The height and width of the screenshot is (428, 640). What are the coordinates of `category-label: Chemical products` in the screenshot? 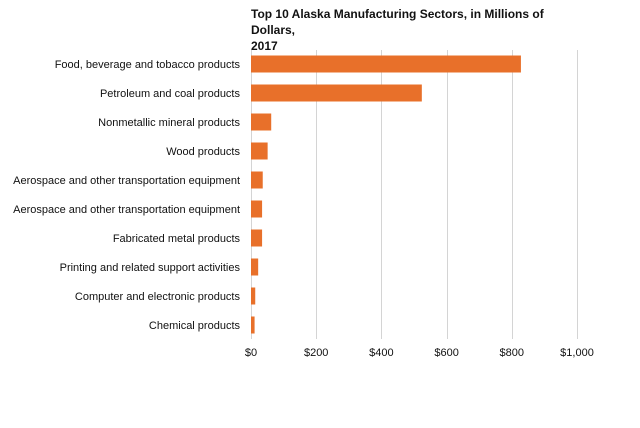 It's located at (195, 326).